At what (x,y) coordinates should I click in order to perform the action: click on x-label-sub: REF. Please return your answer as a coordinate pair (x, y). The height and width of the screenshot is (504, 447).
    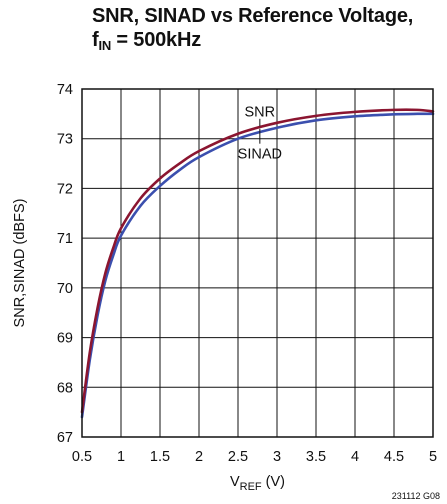
    Looking at the image, I should click on (251, 487).